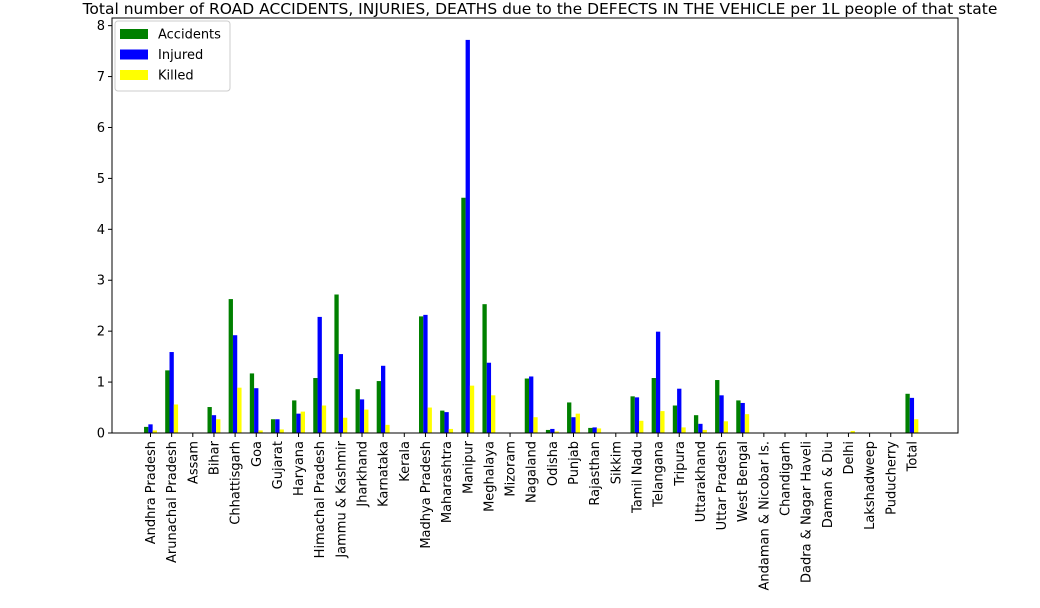 The height and width of the screenshot is (608, 1040). What do you see at coordinates (807, 512) in the screenshot?
I see `x-tick-label: Dadra & Nagar Haveli` at bounding box center [807, 512].